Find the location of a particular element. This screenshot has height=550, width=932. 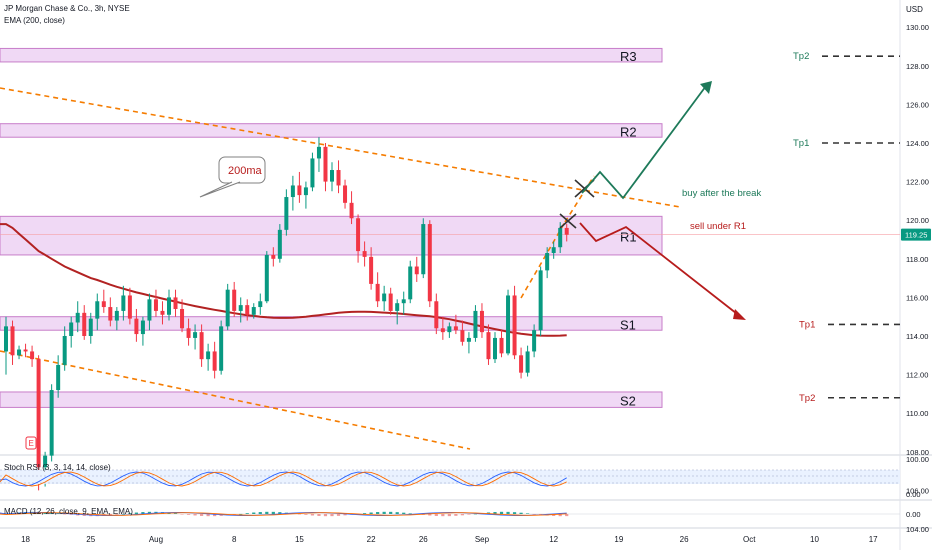

earnings-marker is located at coordinates (31, 443).